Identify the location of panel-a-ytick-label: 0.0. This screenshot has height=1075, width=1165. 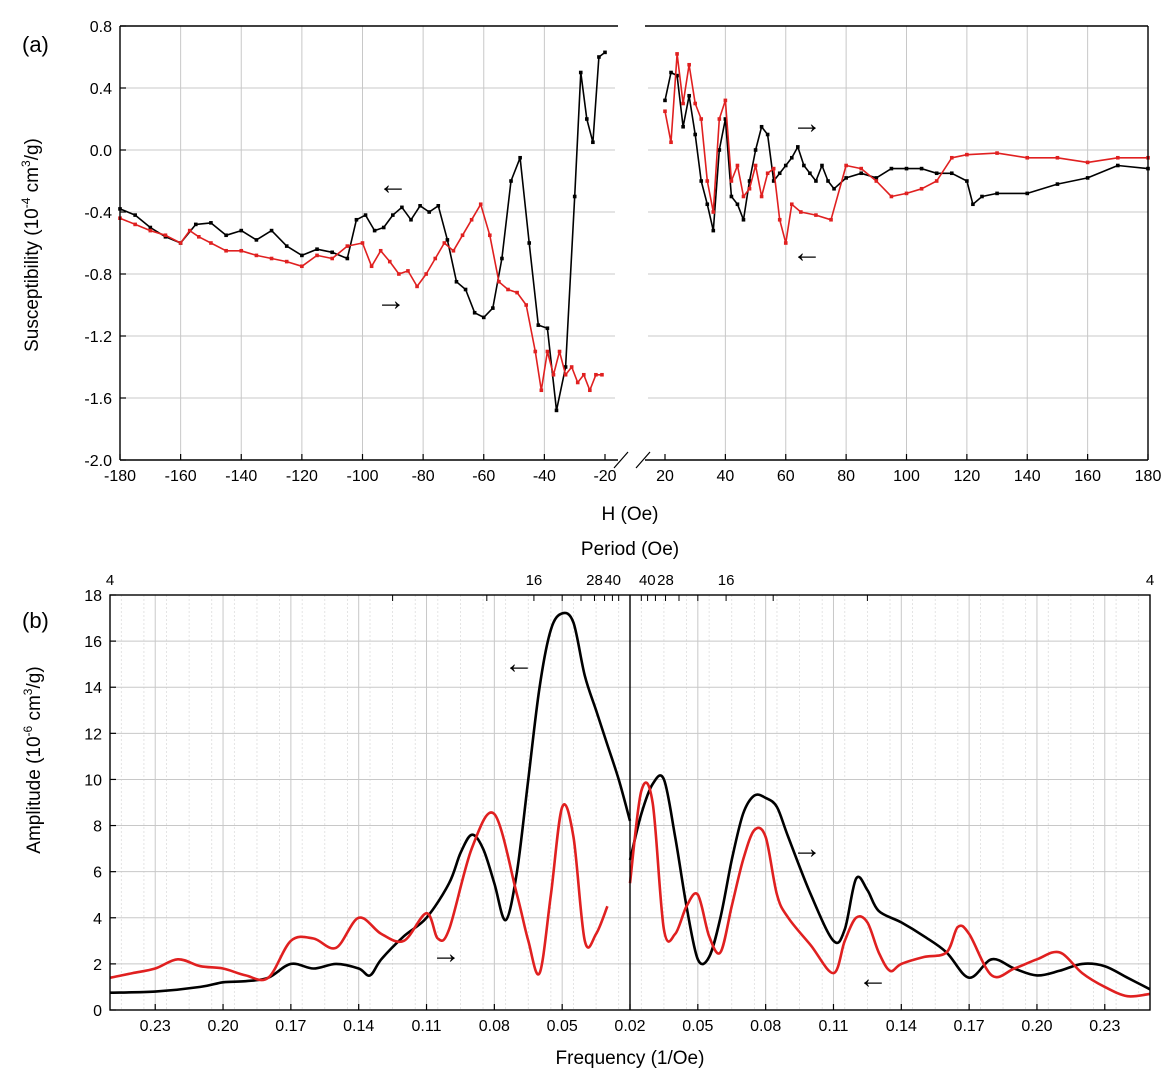
(101, 151).